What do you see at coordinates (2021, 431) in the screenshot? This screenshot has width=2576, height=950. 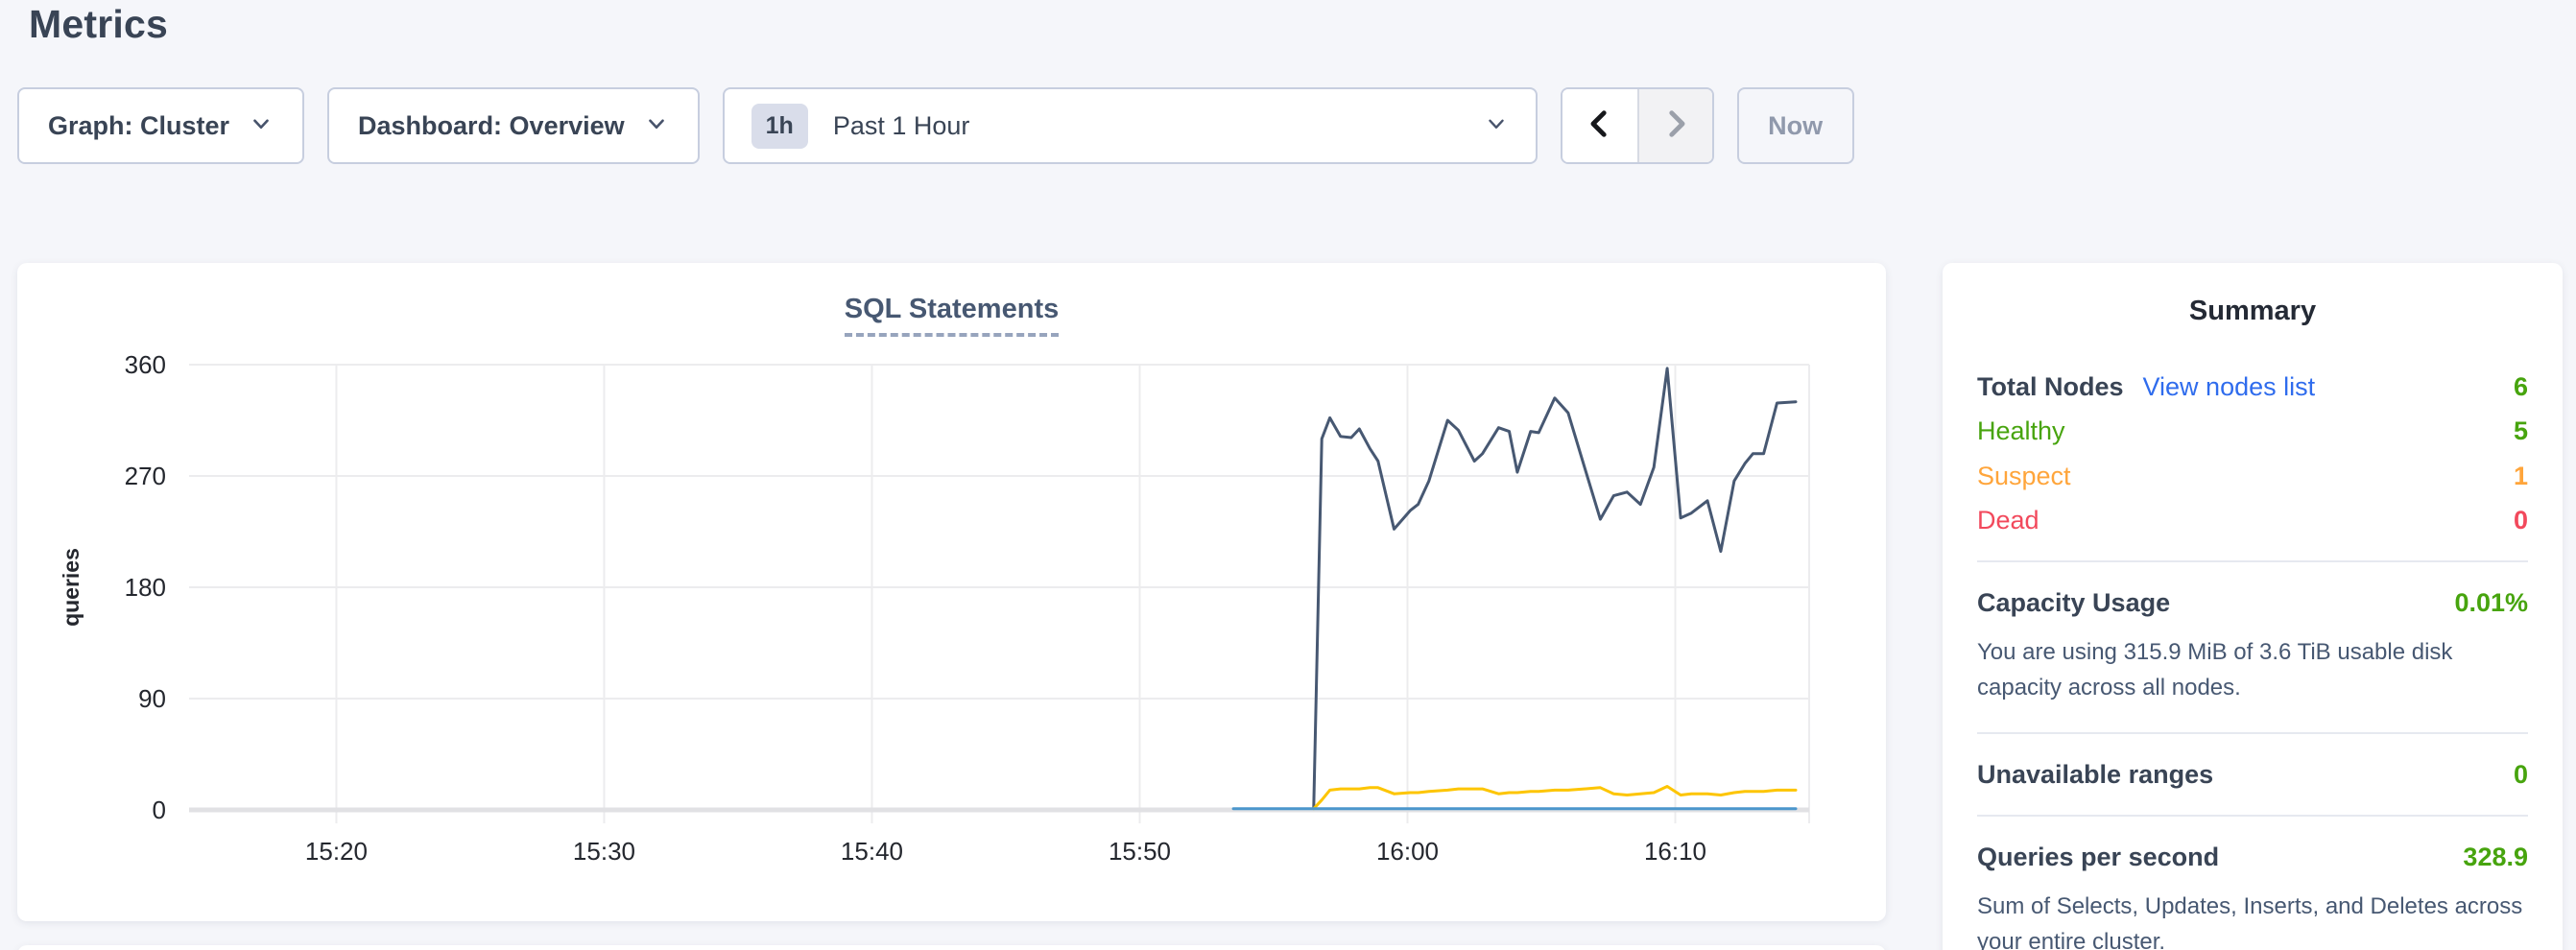 I see `healthy-label: Healthy` at bounding box center [2021, 431].